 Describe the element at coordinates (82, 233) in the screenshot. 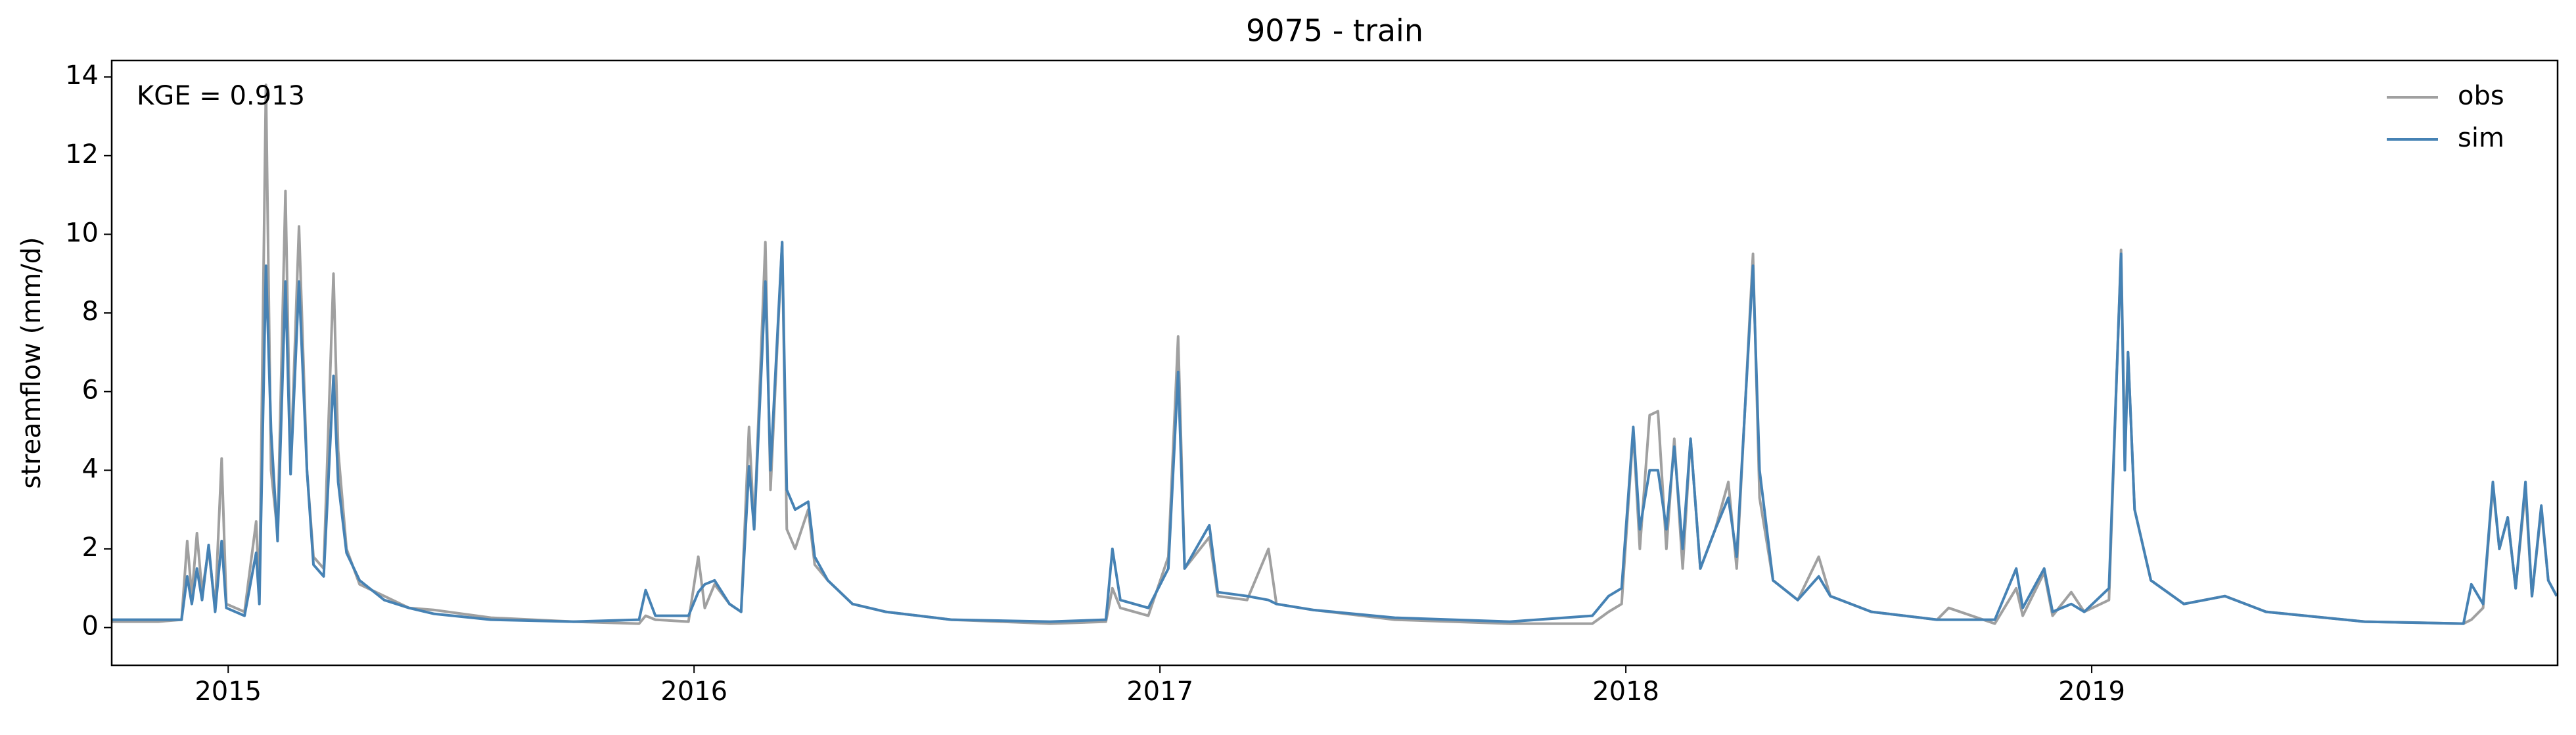

I see `y-tick-label: 10` at that location.